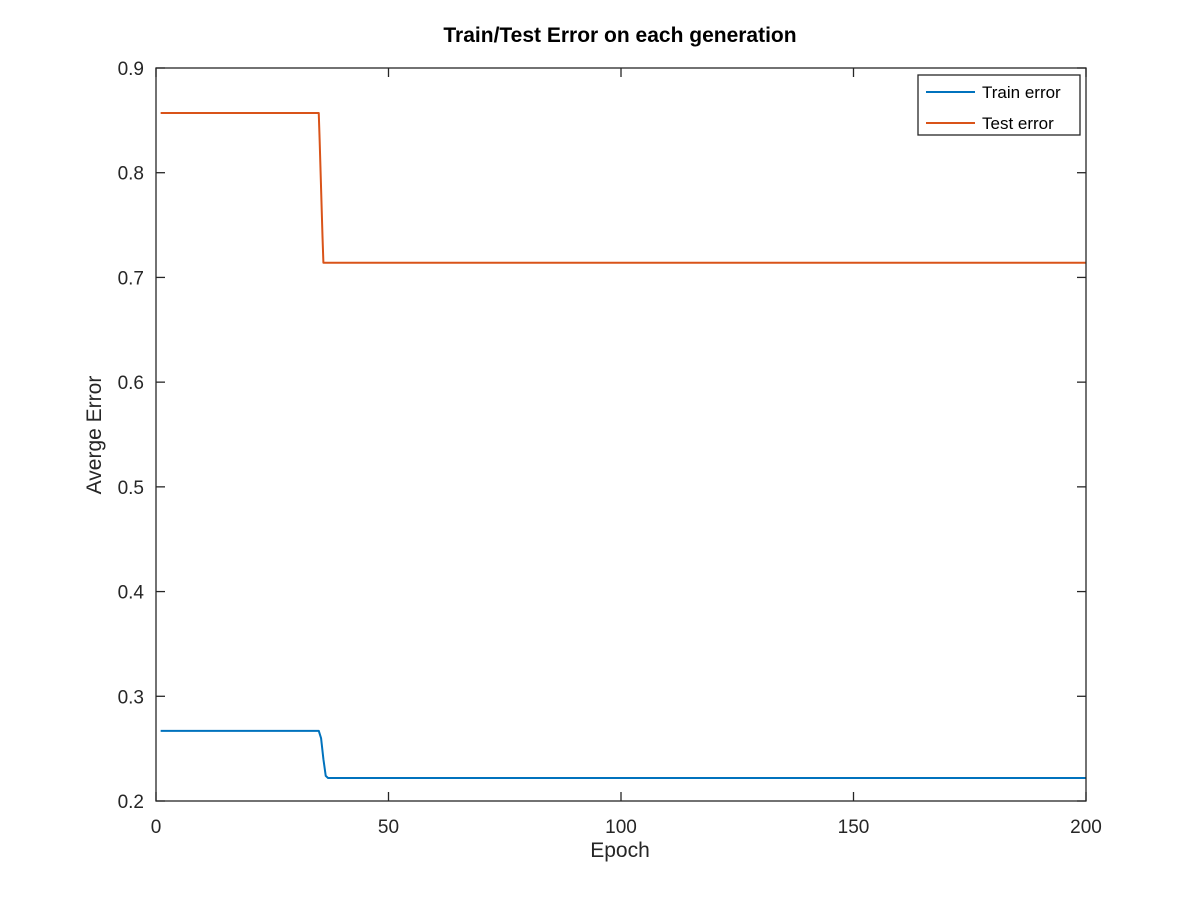 The height and width of the screenshot is (900, 1200). I want to click on y-tick-label: 0.5, so click(131, 488).